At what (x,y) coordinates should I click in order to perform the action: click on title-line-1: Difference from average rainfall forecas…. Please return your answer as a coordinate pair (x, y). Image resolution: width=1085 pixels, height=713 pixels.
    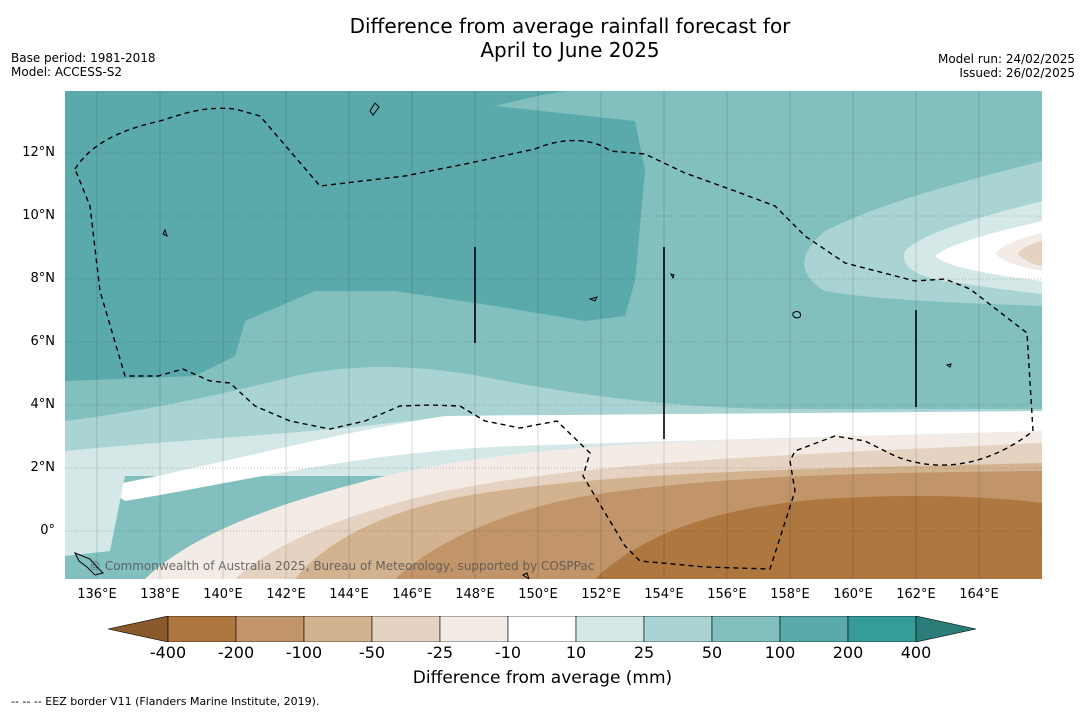
    Looking at the image, I should click on (570, 26).